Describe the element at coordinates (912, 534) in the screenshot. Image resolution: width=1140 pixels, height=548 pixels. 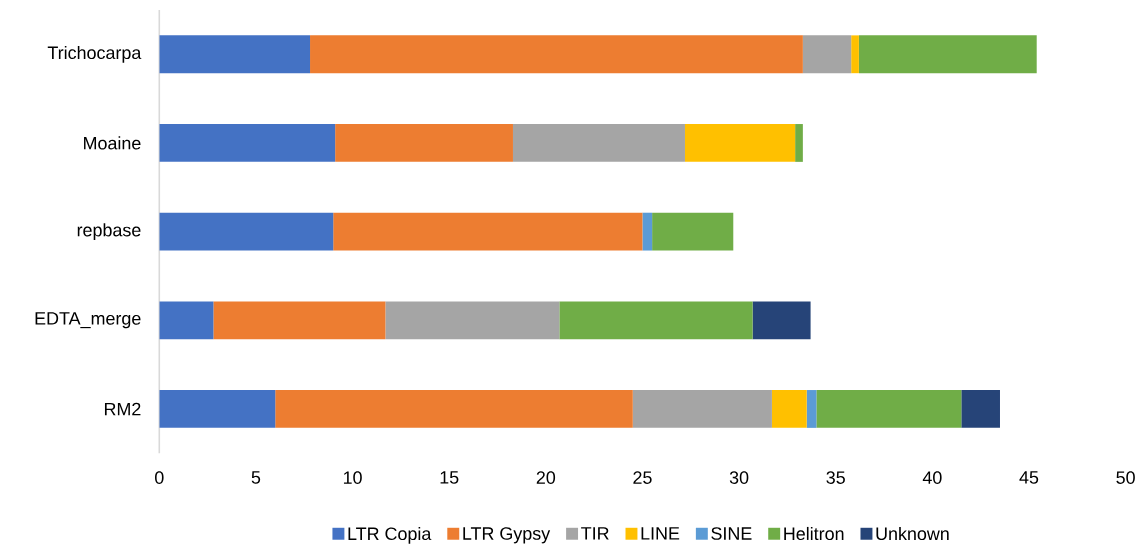
I see `legend-label: Unknown` at that location.